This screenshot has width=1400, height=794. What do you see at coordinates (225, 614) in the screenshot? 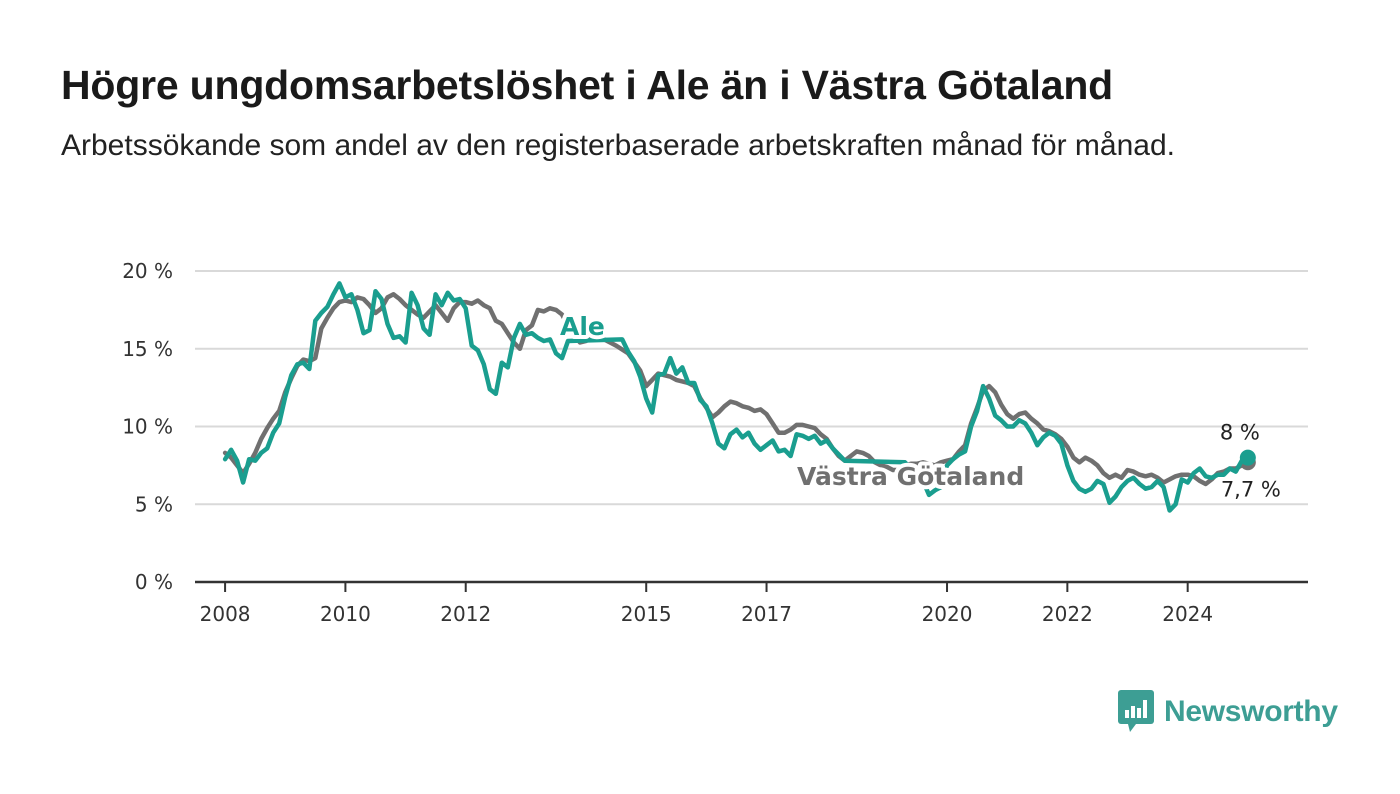
I see `x-tick-label: 2008` at bounding box center [225, 614].